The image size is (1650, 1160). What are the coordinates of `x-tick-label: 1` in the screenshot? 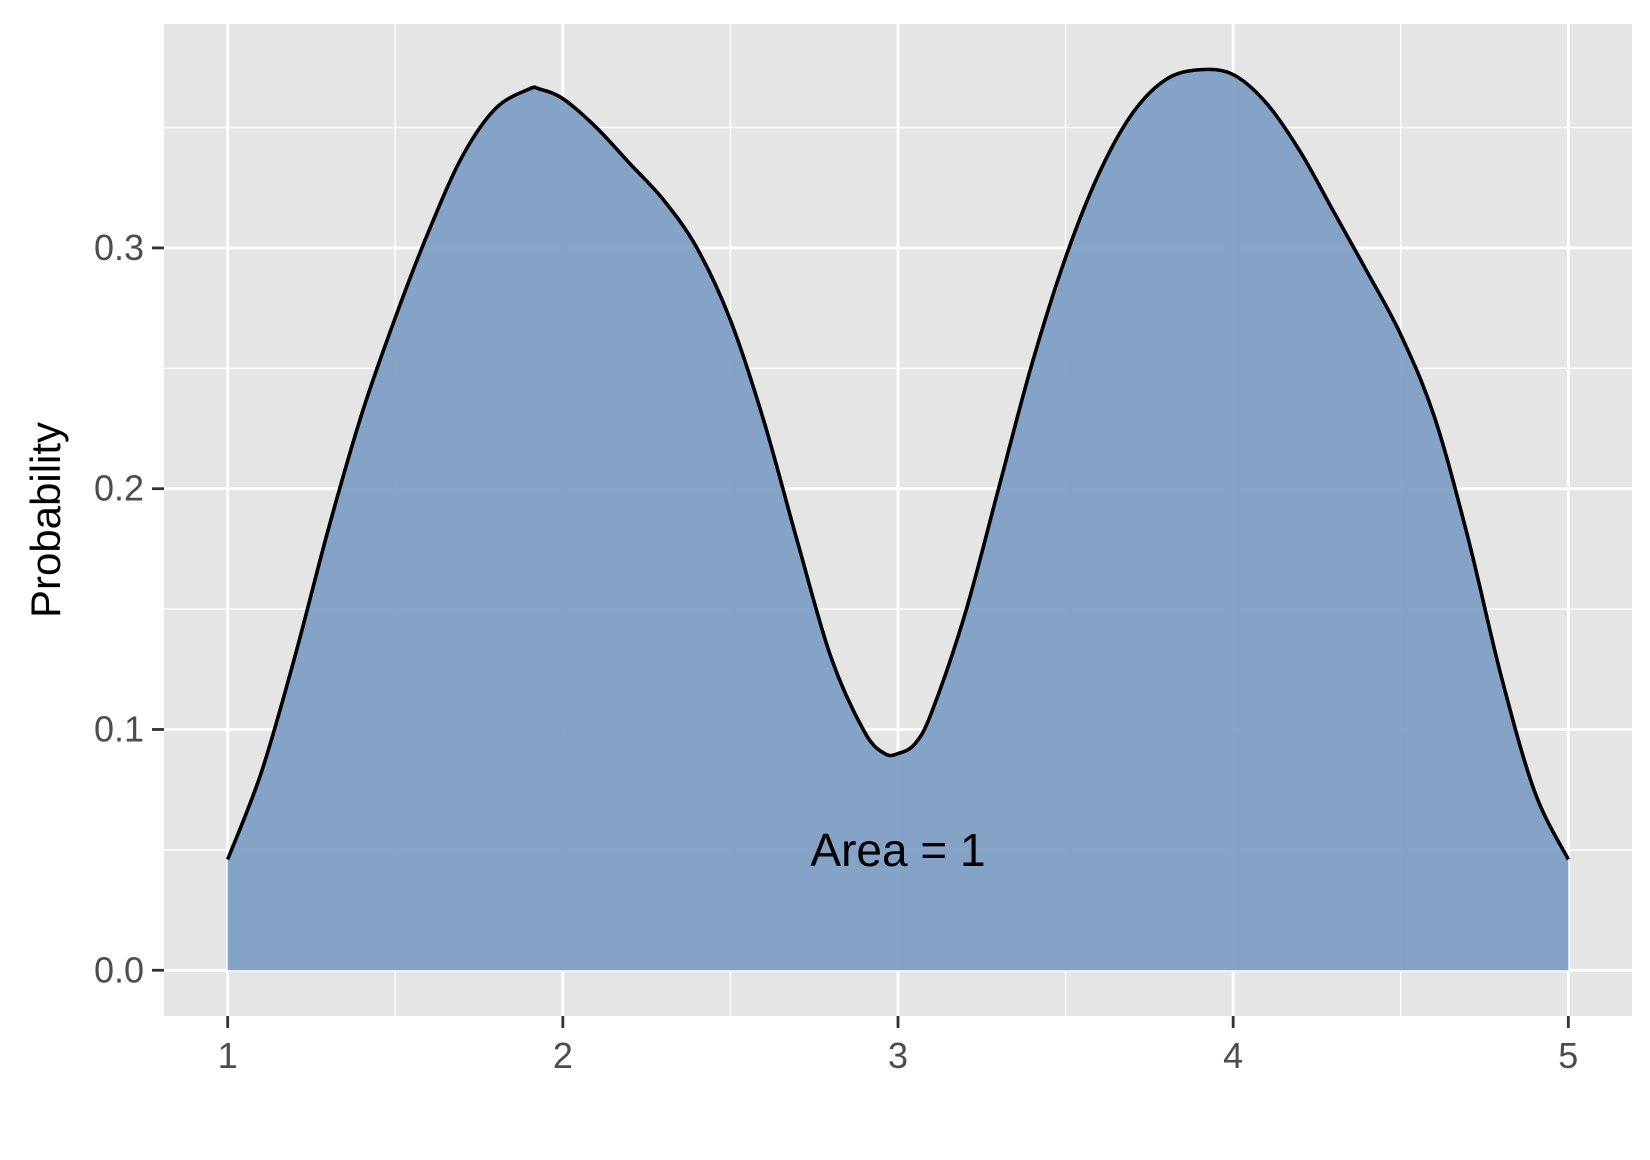 It's located at (228, 1055).